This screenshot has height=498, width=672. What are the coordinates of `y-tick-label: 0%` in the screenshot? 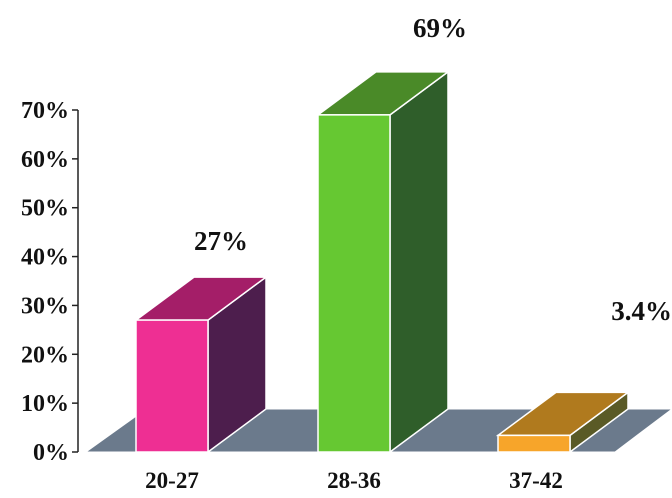 It's located at (51, 453).